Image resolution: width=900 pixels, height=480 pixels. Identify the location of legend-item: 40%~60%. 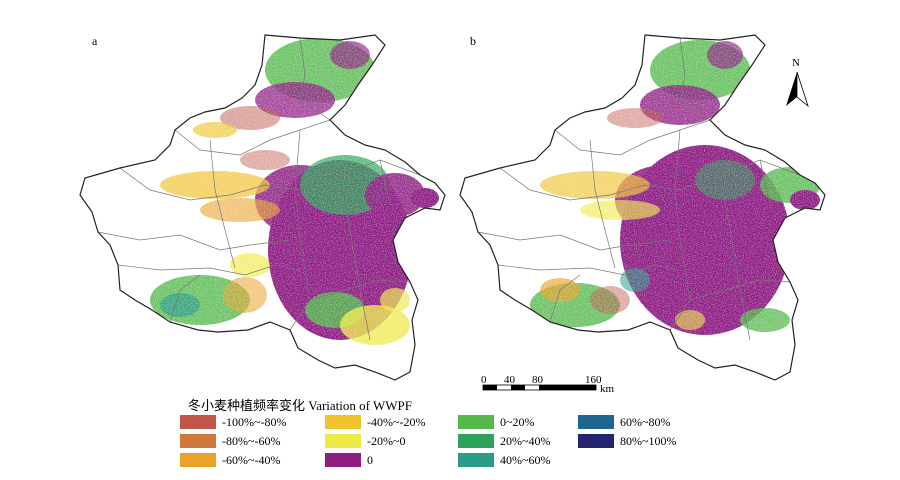
(504, 460).